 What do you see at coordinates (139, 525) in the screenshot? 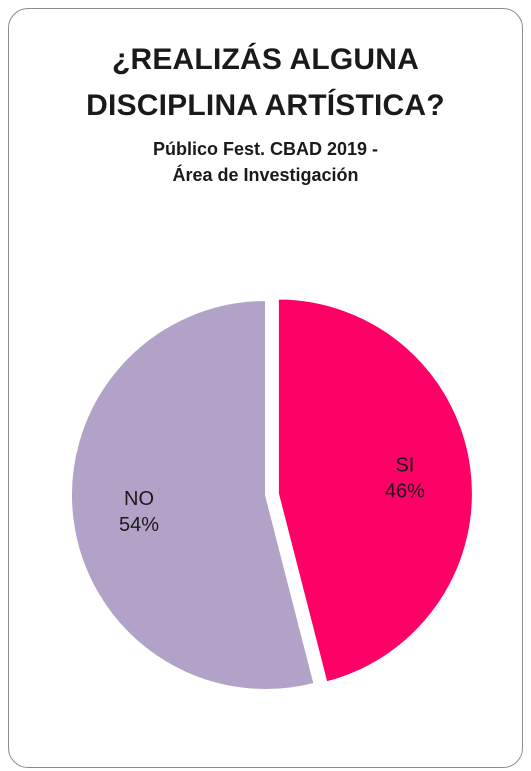
I see `slice-percent-no: 54%` at bounding box center [139, 525].